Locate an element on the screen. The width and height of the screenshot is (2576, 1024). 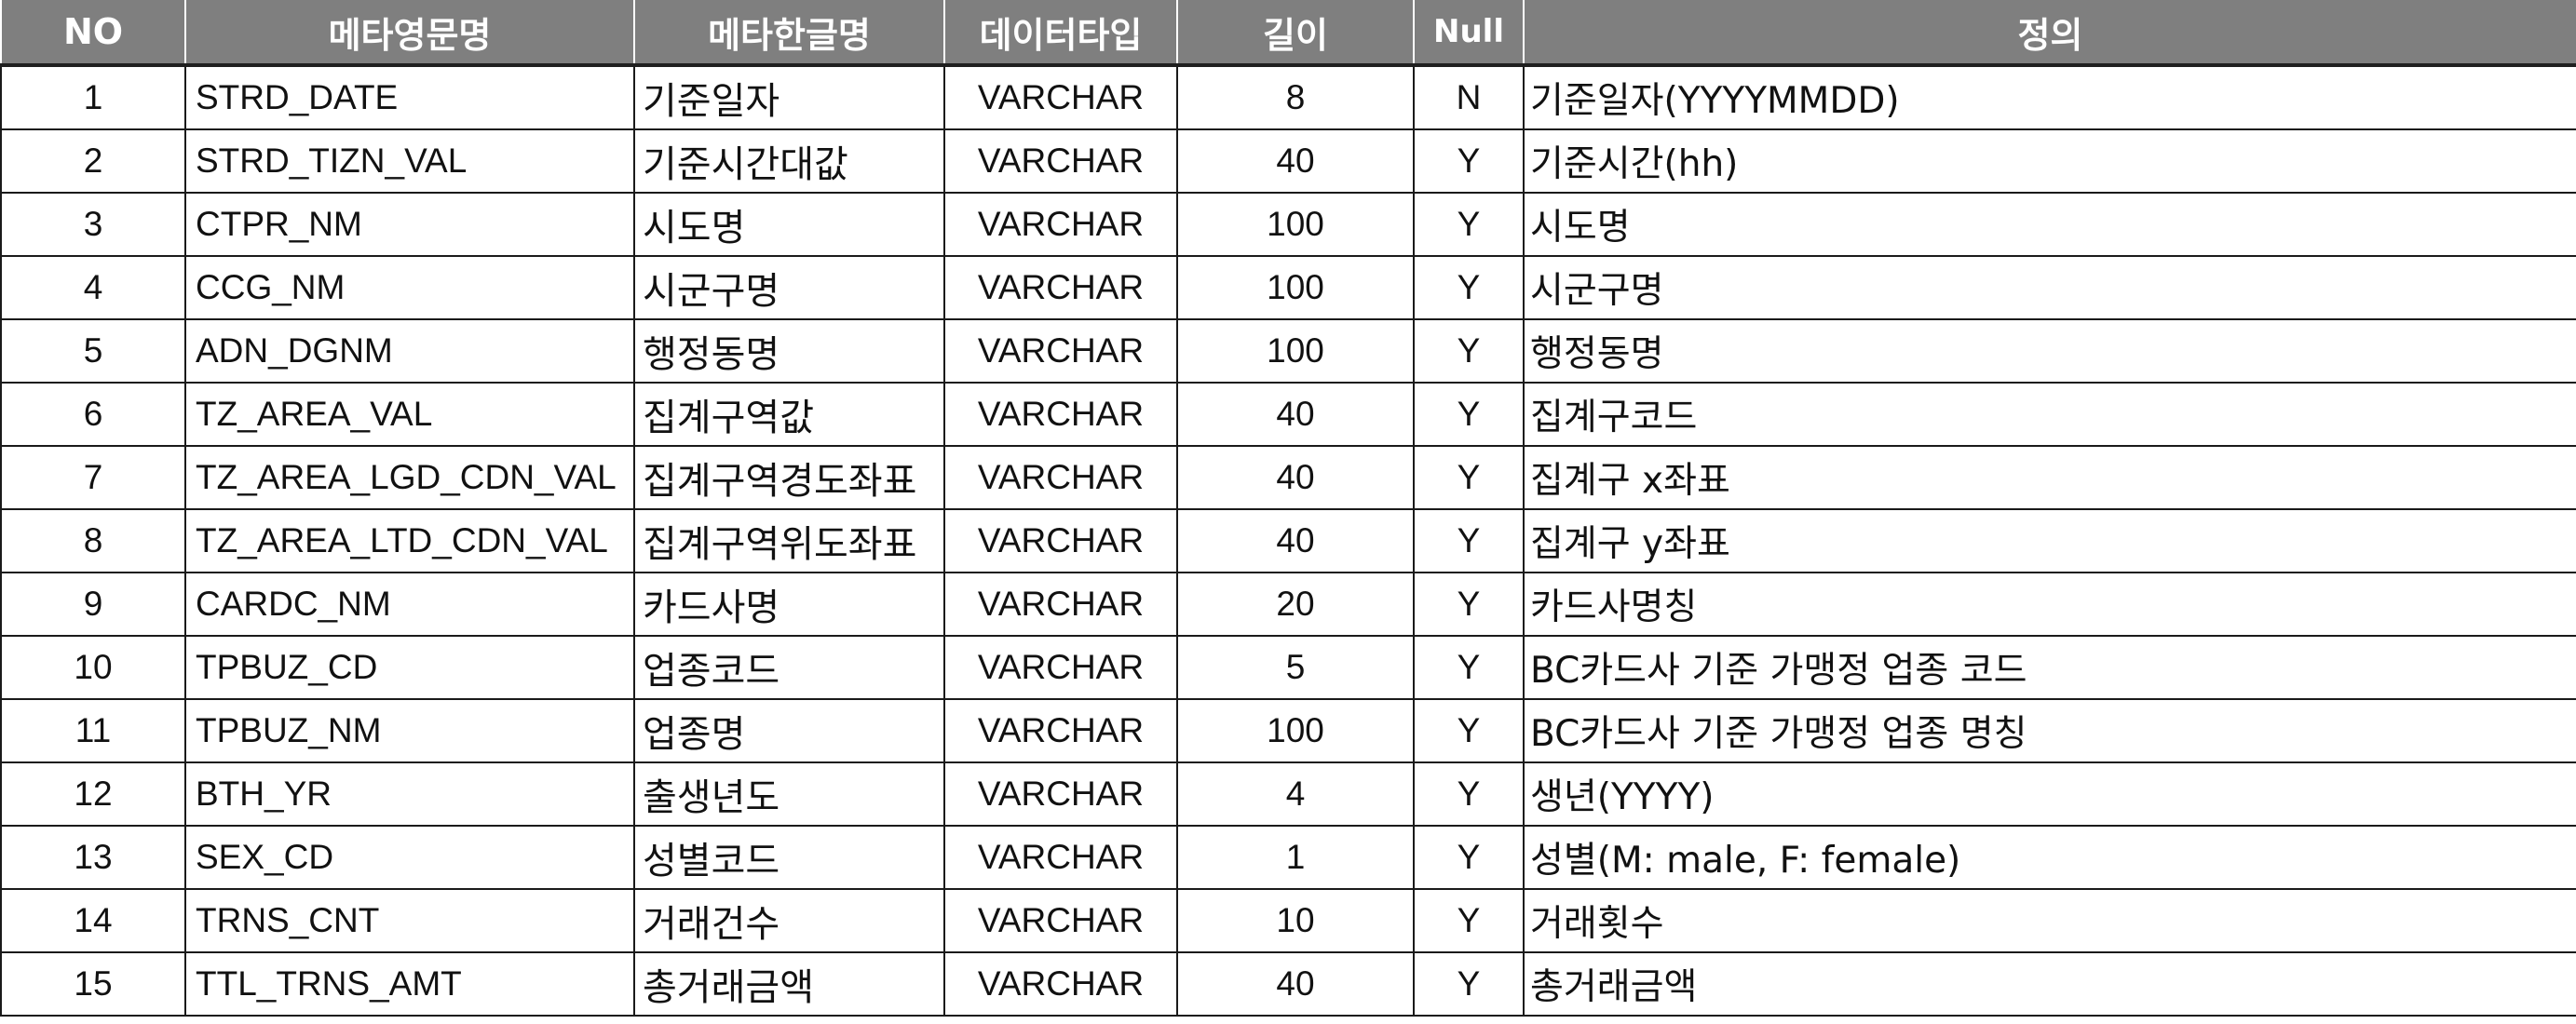
cell-null: N is located at coordinates (1469, 97).